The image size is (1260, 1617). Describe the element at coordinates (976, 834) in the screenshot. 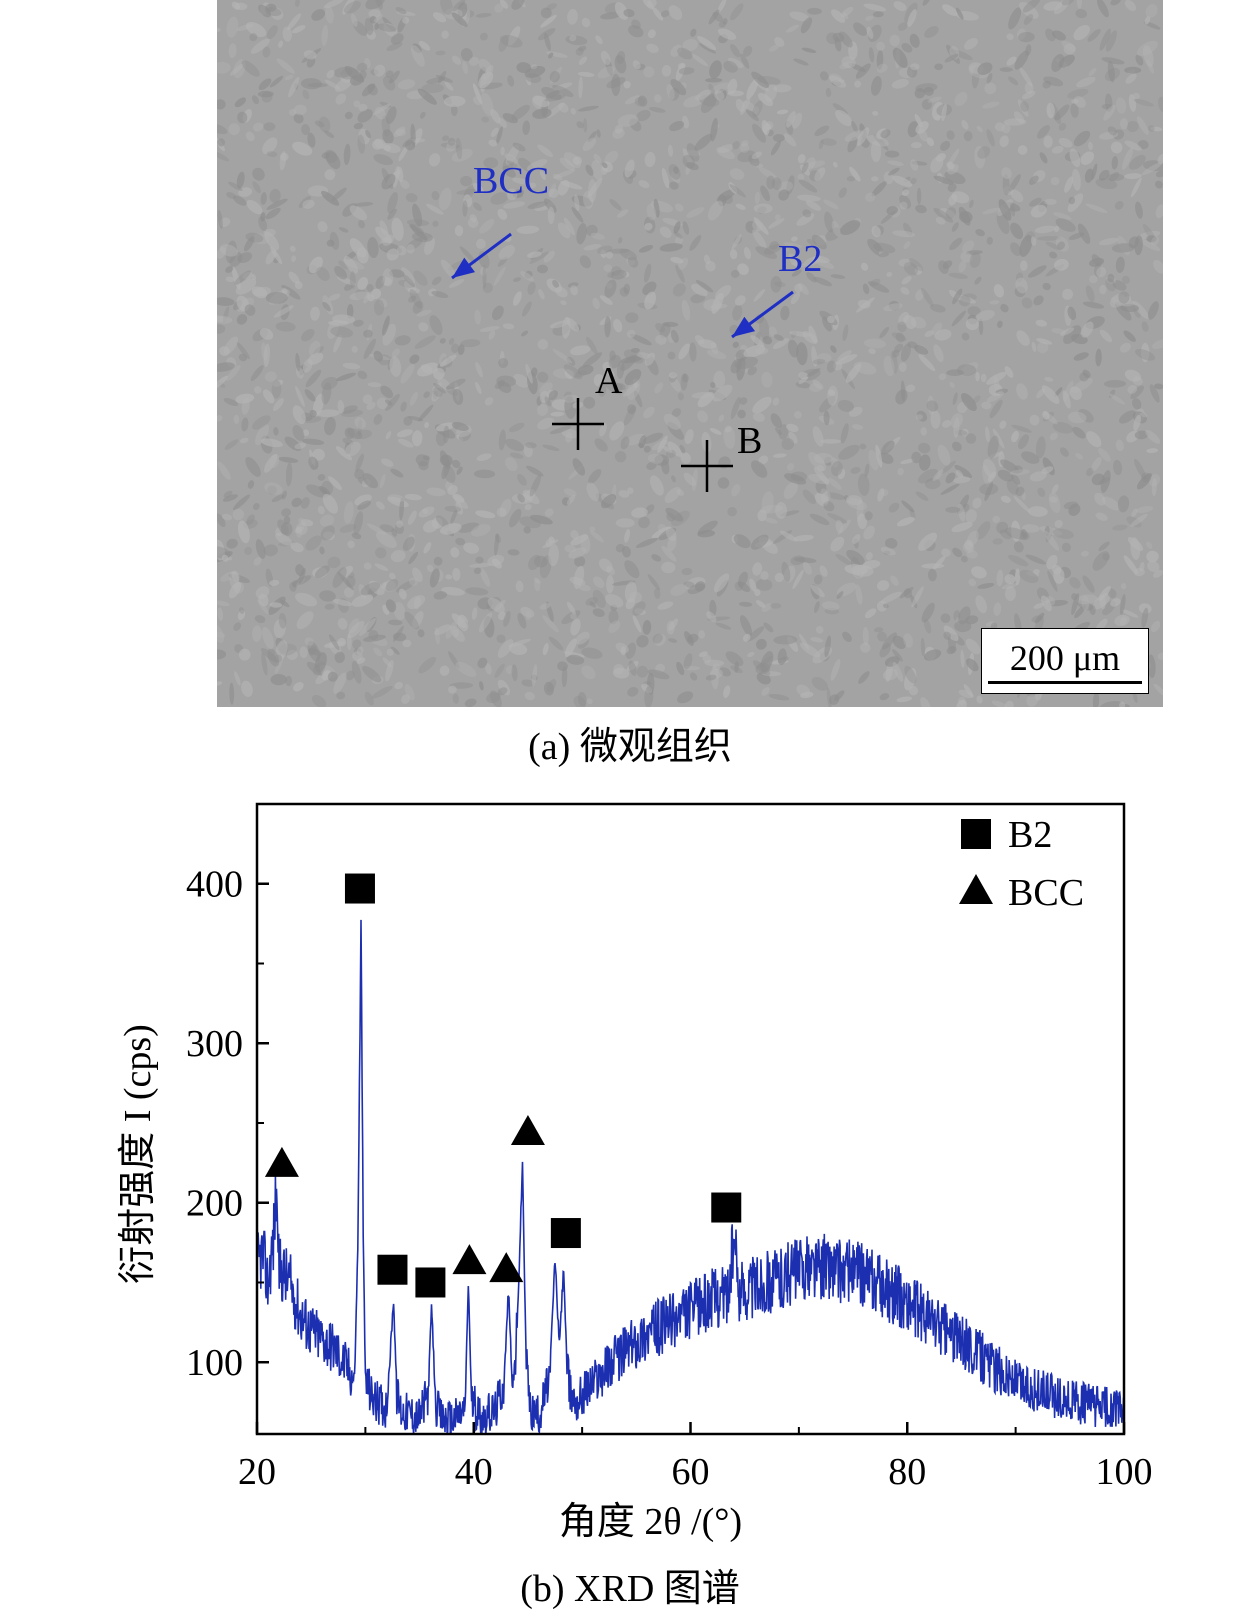

I see `legend-square-icon` at that location.